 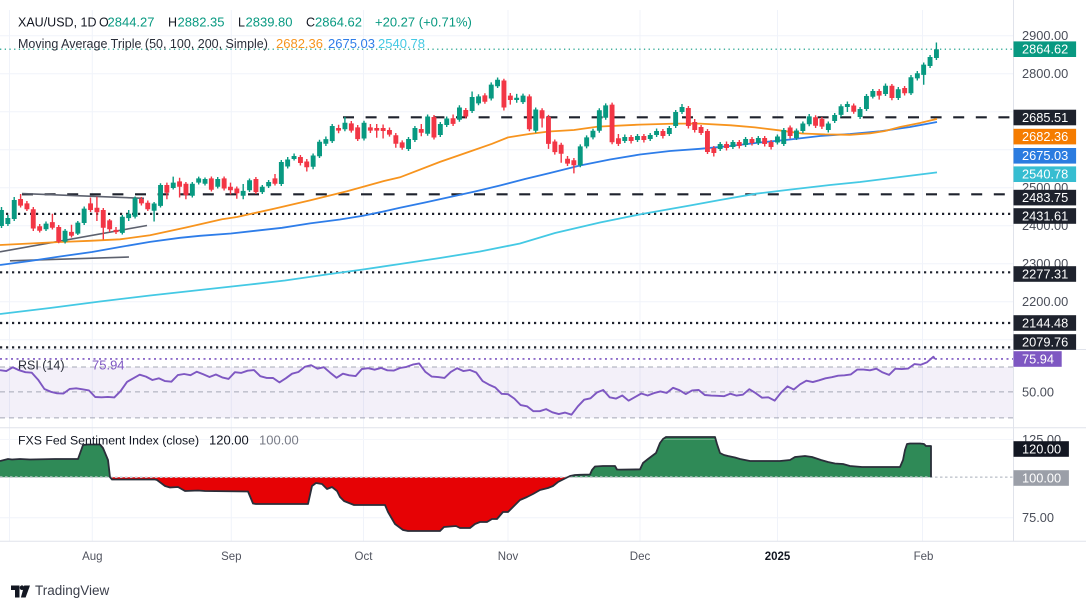 What do you see at coordinates (423, 22) in the screenshot?
I see `svg-text: +20.27 (+0.71%)` at bounding box center [423, 22].